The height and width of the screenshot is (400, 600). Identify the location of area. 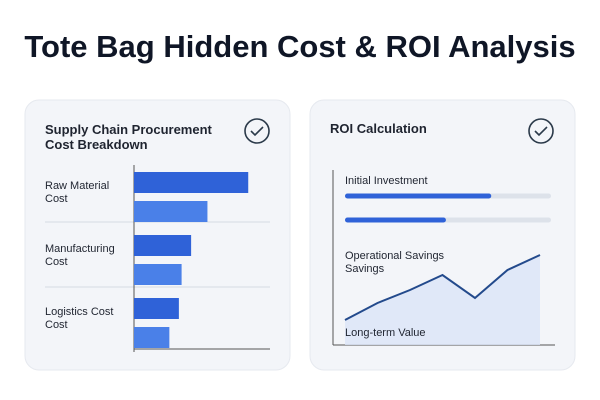
(442, 300).